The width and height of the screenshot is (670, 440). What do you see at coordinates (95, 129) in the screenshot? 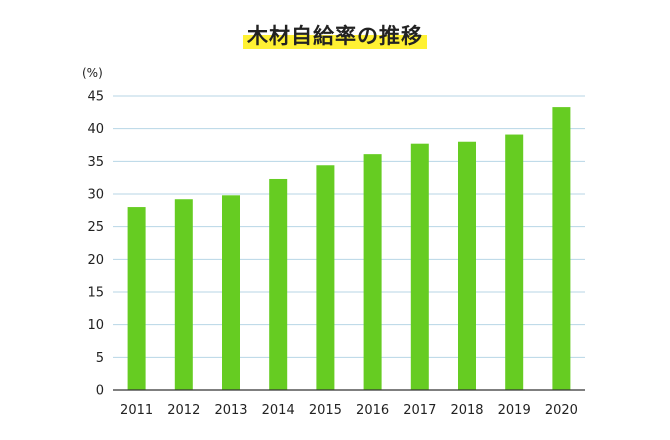
I see `y-tick-label: 40` at bounding box center [95, 129].